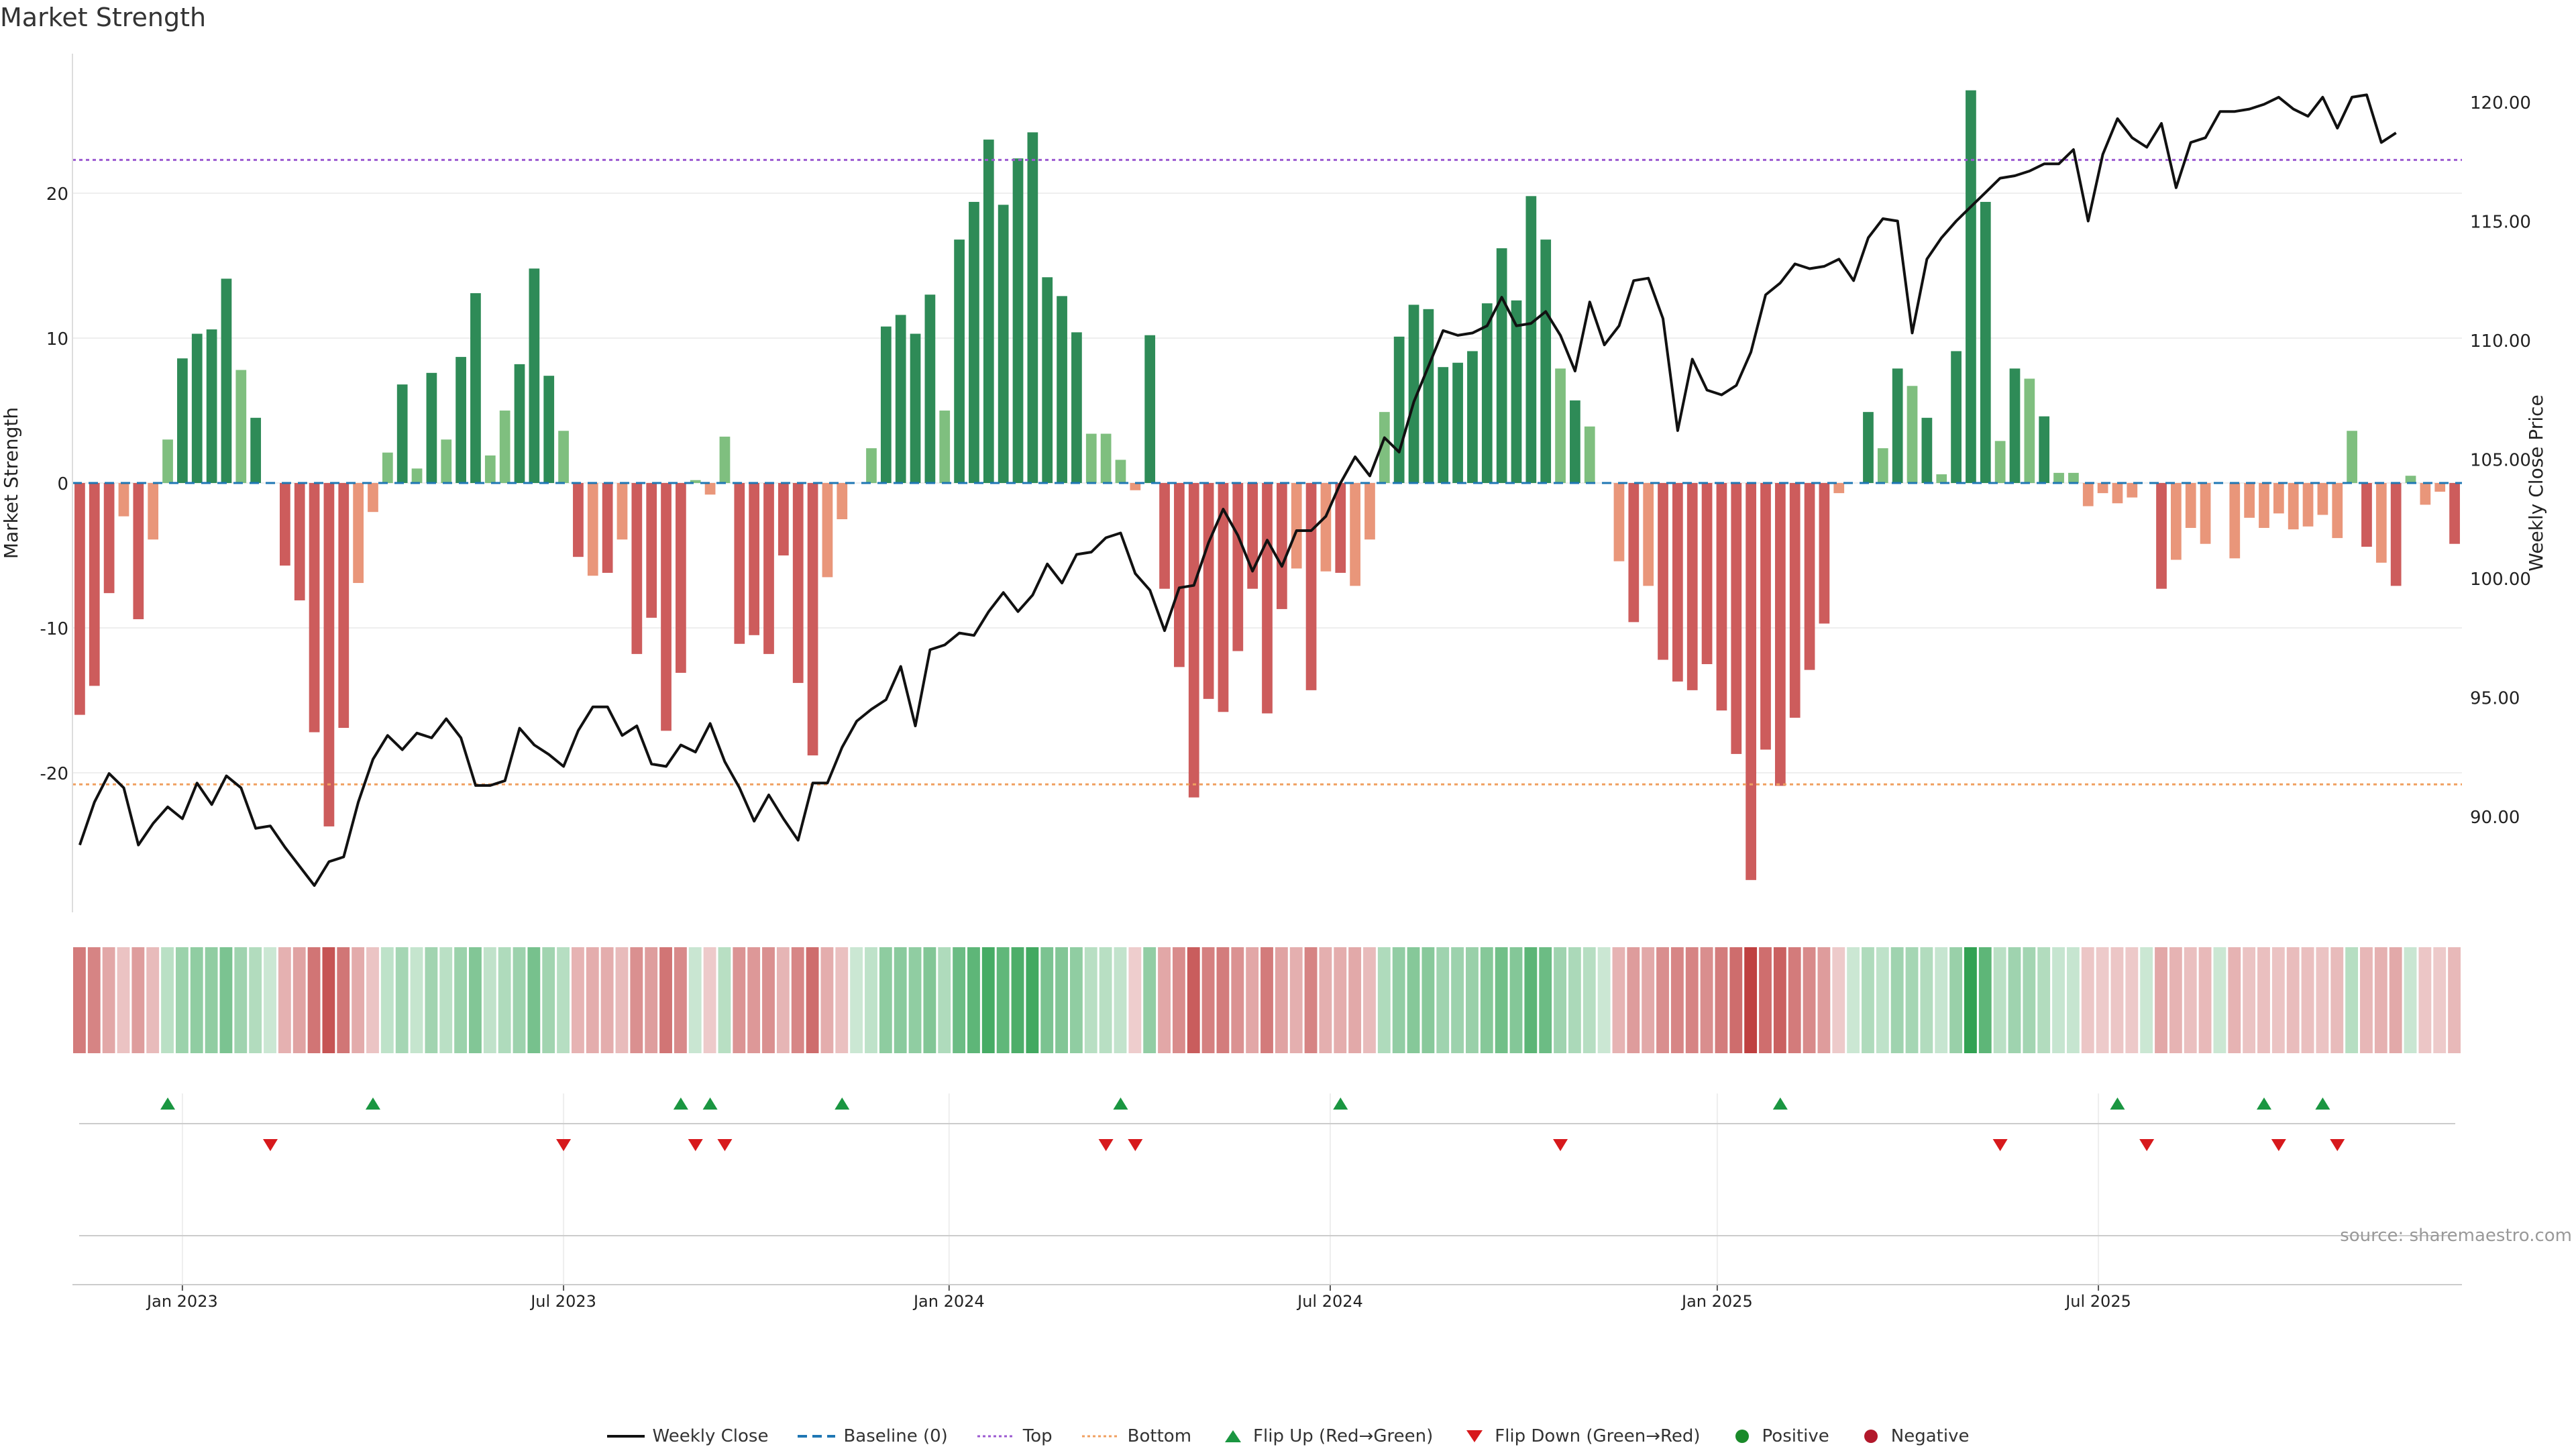  I want to click on y-axis-label: Market Strength, so click(11, 483).